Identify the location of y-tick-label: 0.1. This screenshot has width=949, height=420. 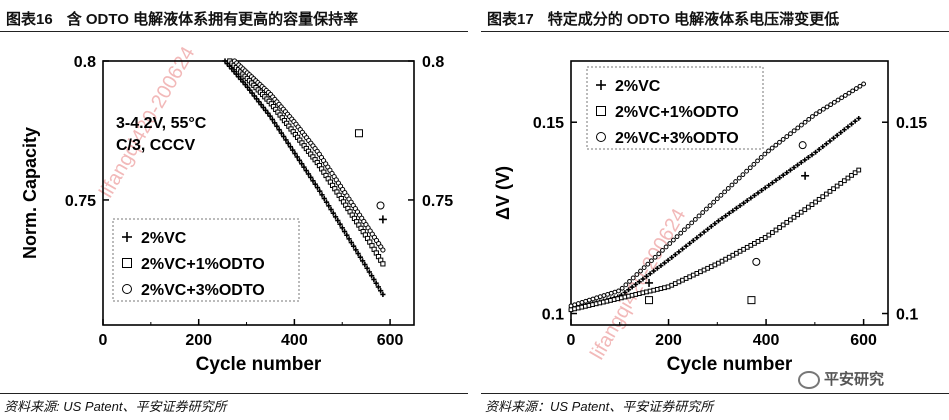
(553, 315).